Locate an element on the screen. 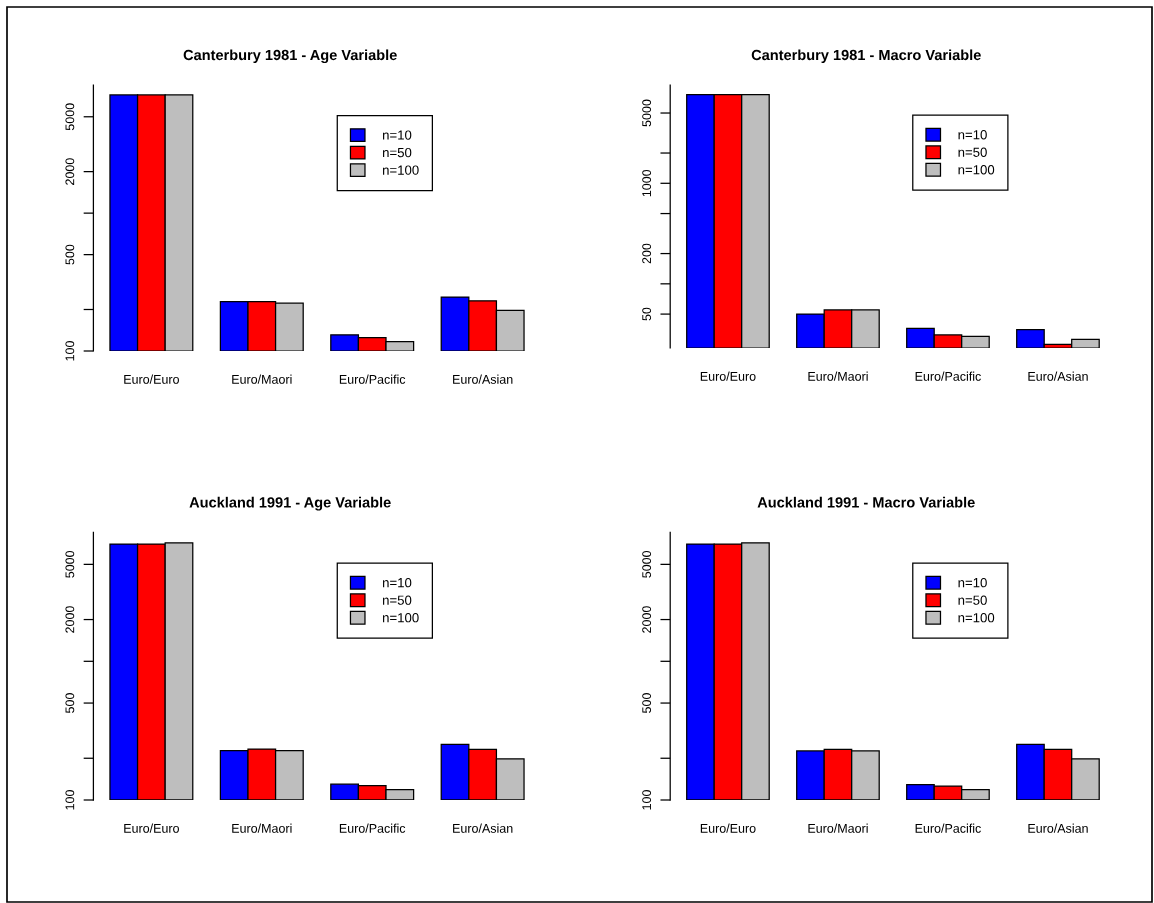  chart-title: Auckland 1991 - Age Variable is located at coordinates (290, 503).